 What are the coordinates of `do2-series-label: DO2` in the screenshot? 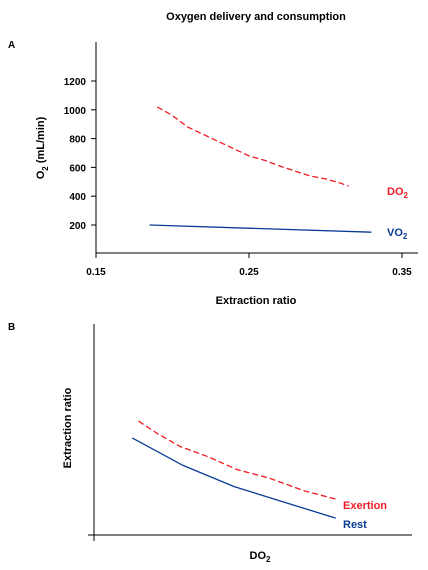 It's located at (398, 193).